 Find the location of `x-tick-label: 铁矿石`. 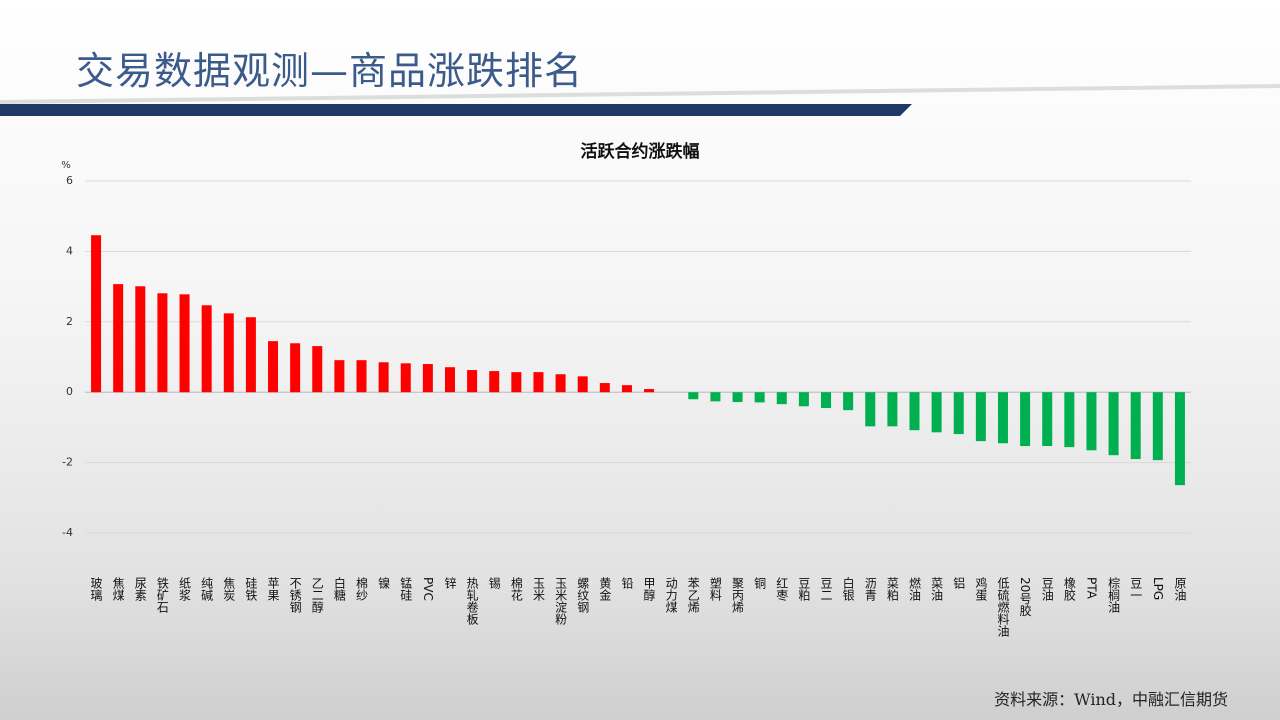

x-tick-label: 铁矿石 is located at coordinates (162, 595).